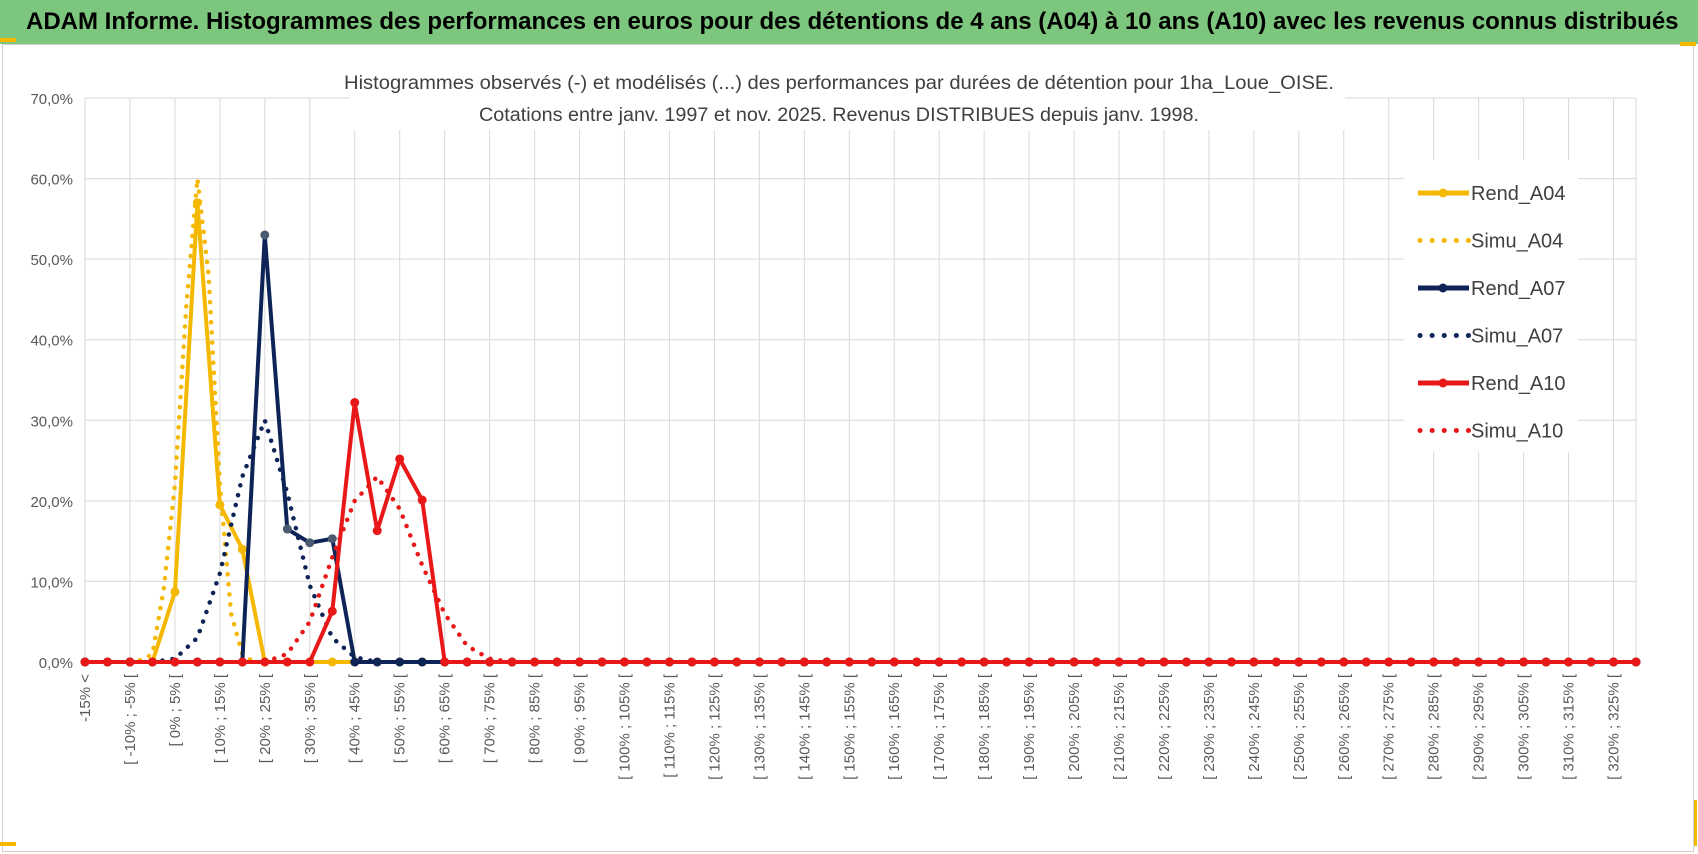 The image size is (1698, 854). I want to click on y-tick-label: 0,0%, so click(56, 663).